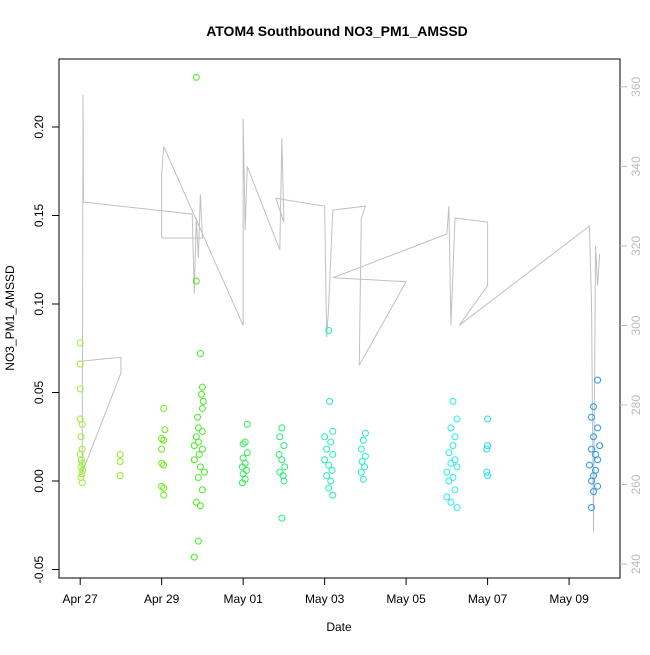 Image resolution: width=650 pixels, height=655 pixels. I want to click on y-tick-label: 0.05, so click(39, 392).